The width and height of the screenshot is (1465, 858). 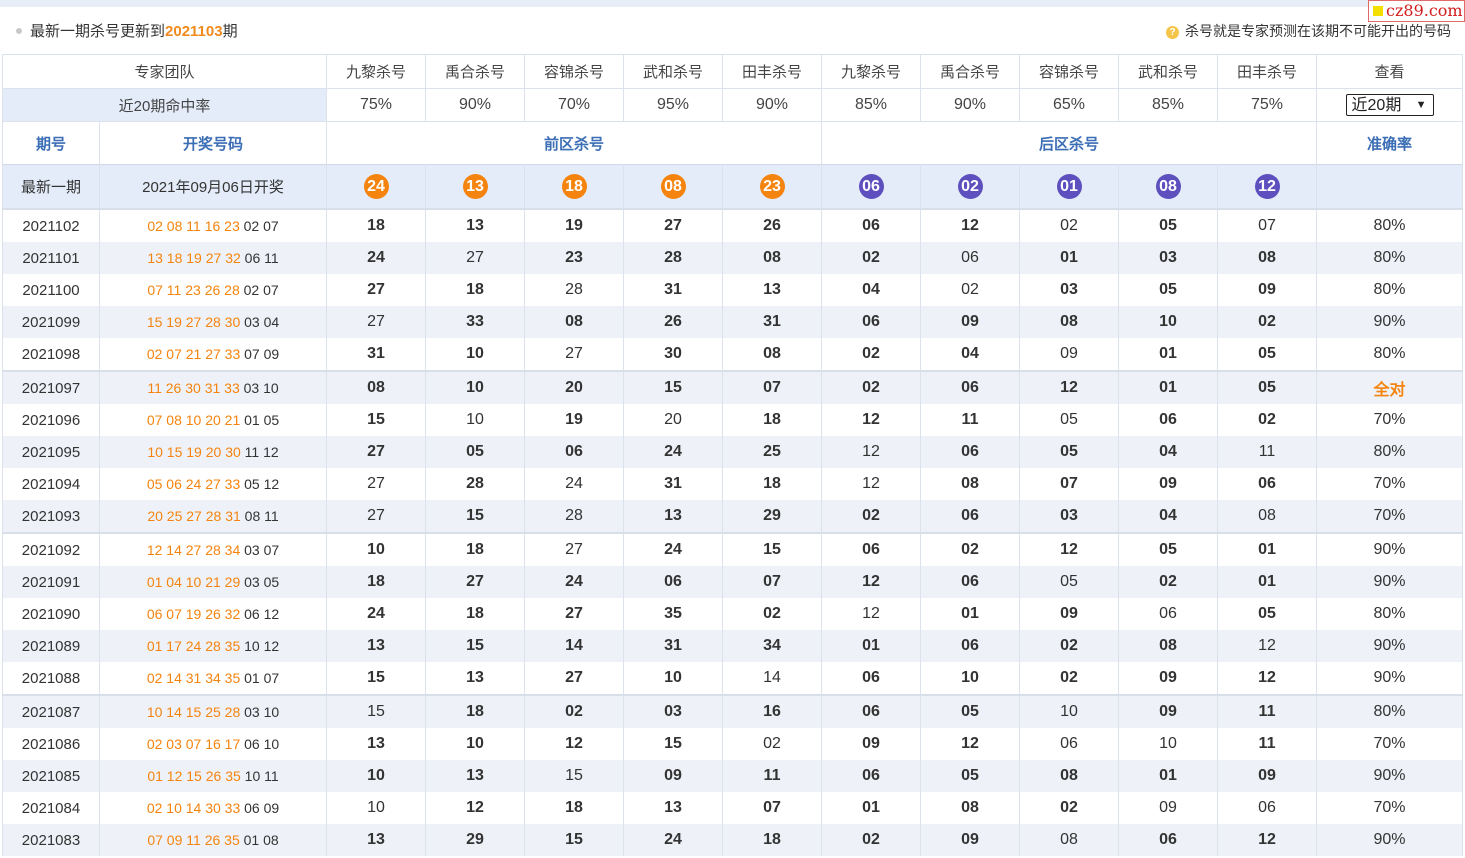 I want to click on front-kill-number: 28, so click(x=673, y=258).